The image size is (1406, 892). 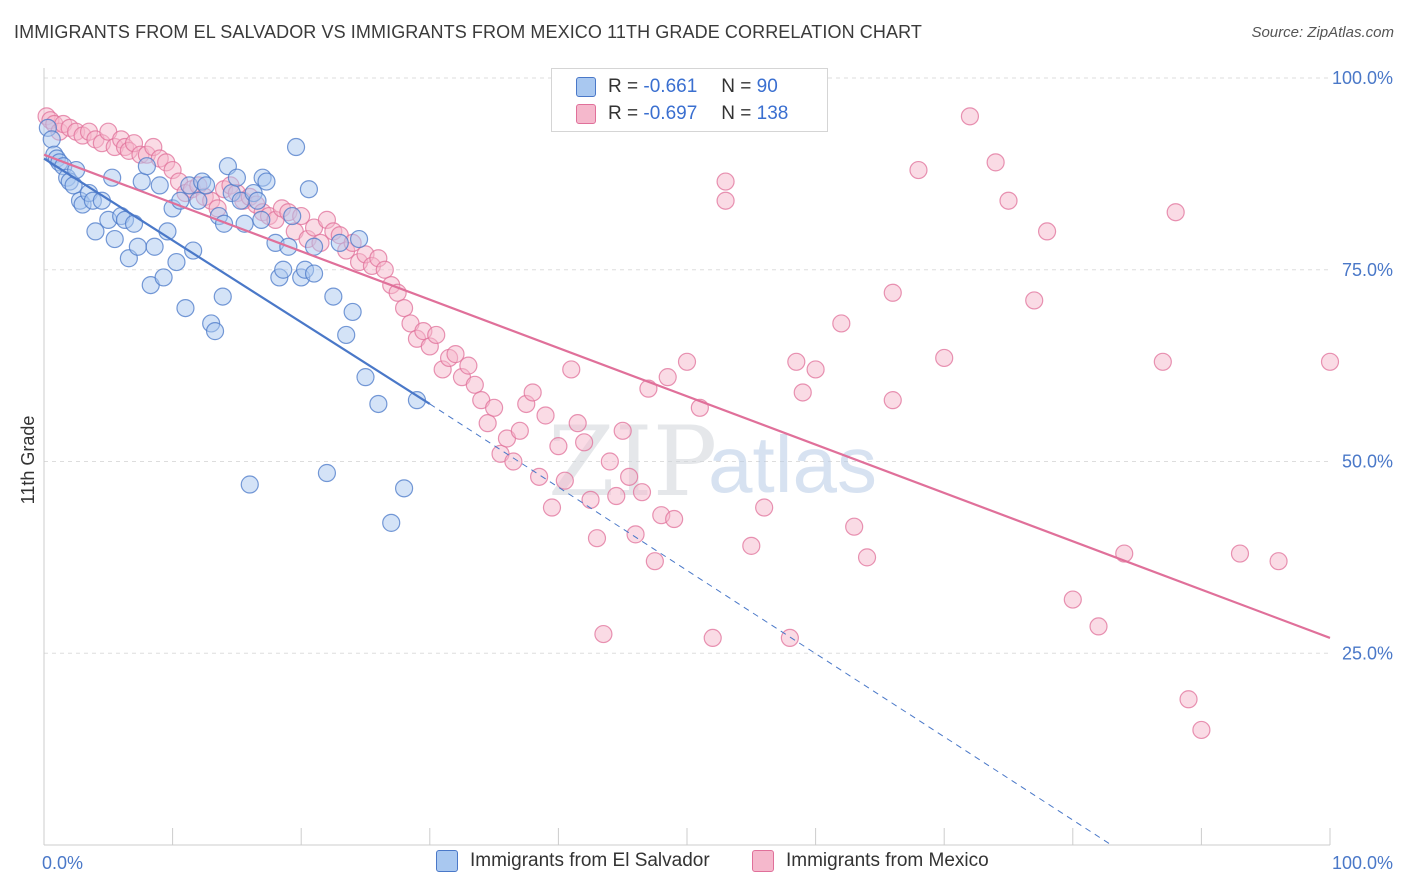 I want to click on legend-swatch-pink, so click(x=586, y=114).